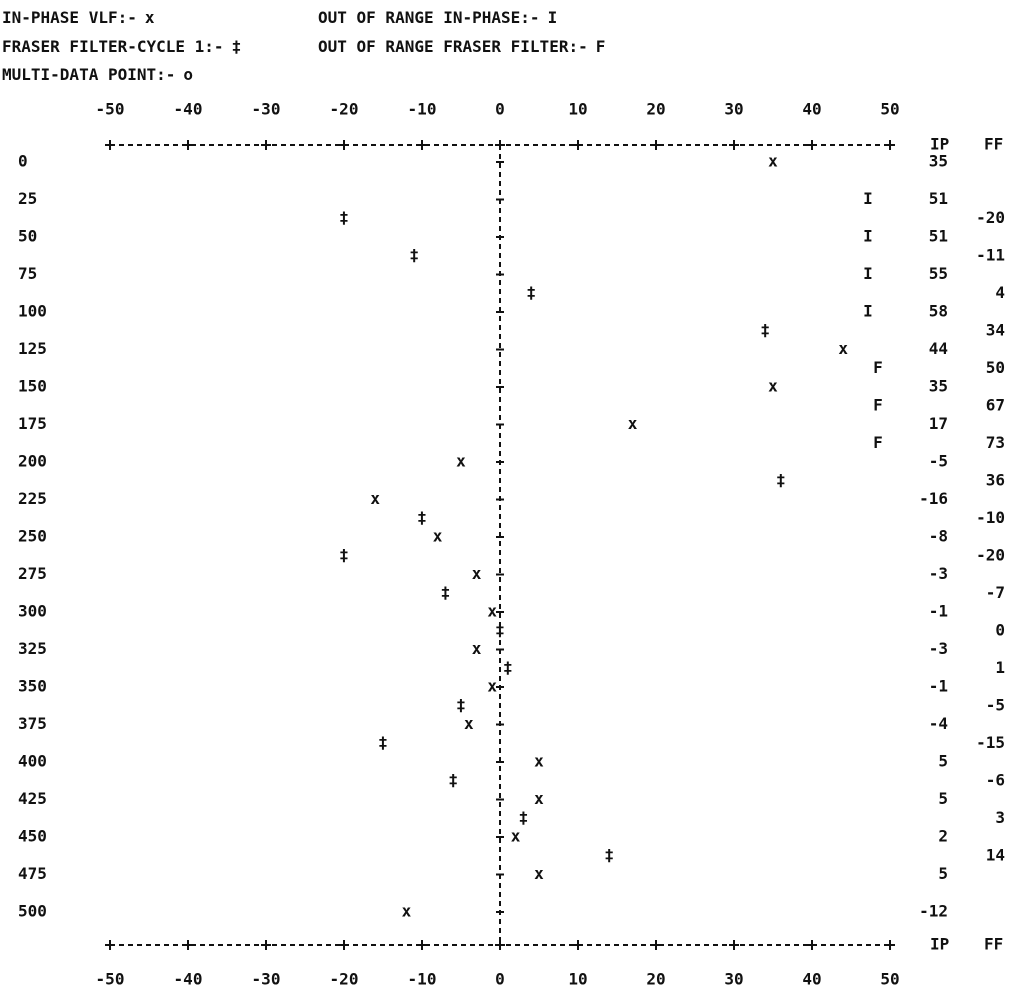 This screenshot has height=996, width=1011. Describe the element at coordinates (121, 46) in the screenshot. I see `legend-item: FRASER FILTER-CYCLE 1:- ‡` at that location.